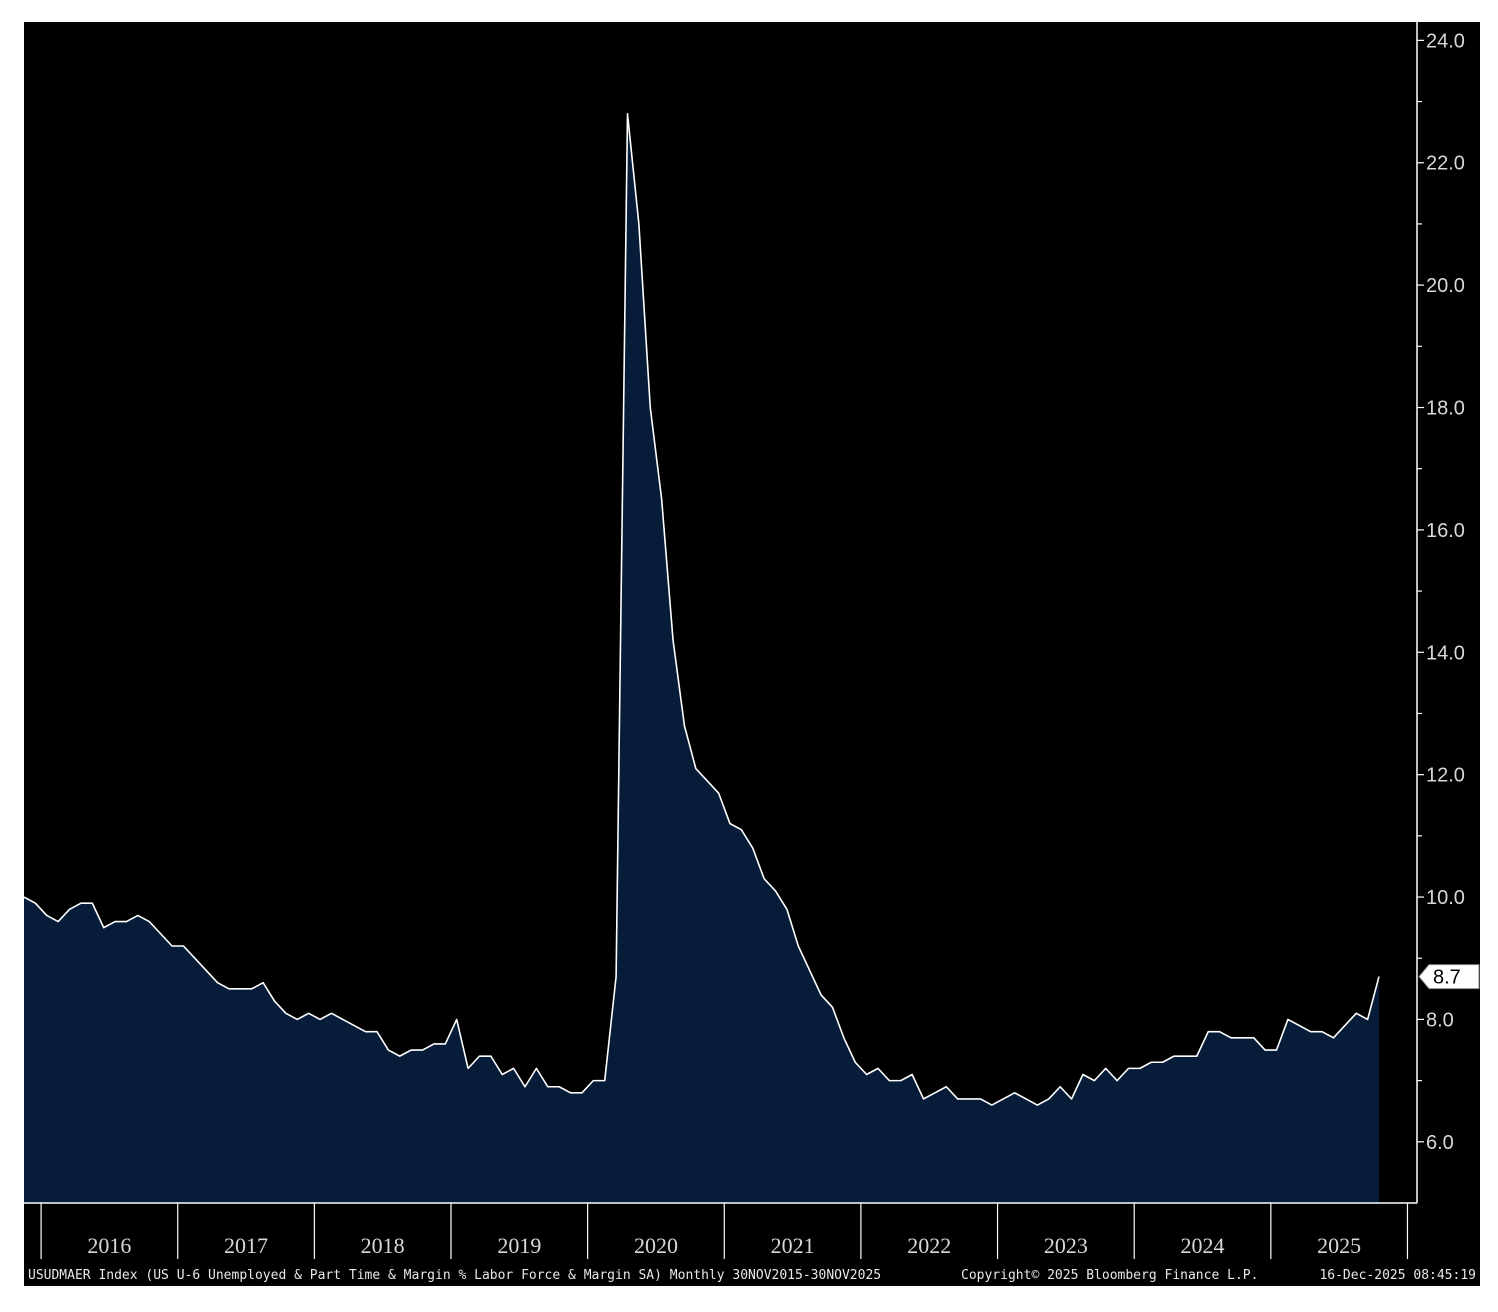  I want to click on y-tick-label: 22.0, so click(1445, 164).